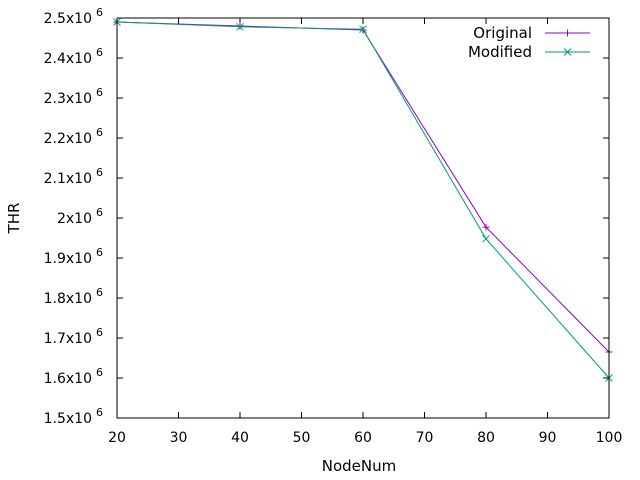 This screenshot has height=480, width=640. I want to click on y-tick-label: 2.3x10 6, so click(73, 96).